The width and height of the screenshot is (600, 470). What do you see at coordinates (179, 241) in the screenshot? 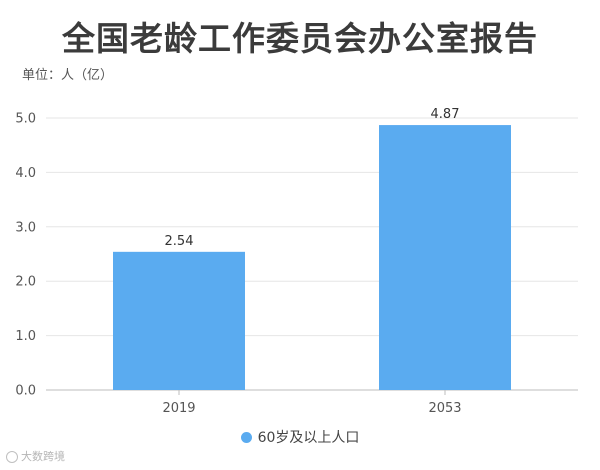
I see `data-label: 2.54` at bounding box center [179, 241].